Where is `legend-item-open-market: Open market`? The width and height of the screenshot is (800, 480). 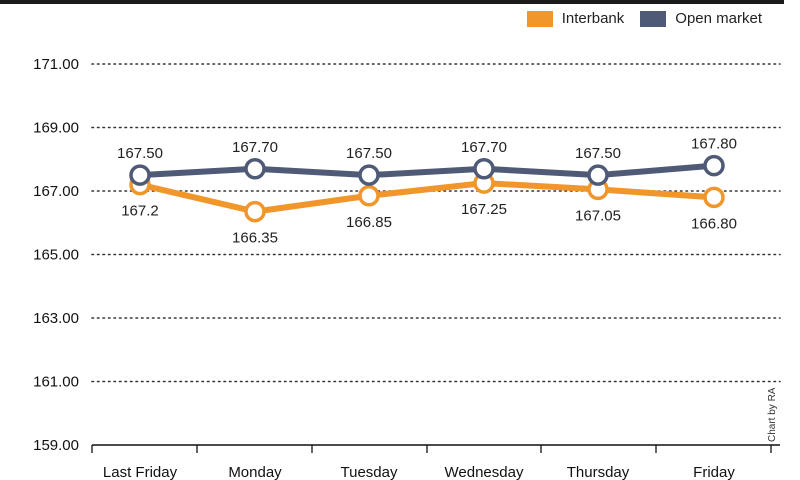 legend-item-open-market: Open market is located at coordinates (701, 18).